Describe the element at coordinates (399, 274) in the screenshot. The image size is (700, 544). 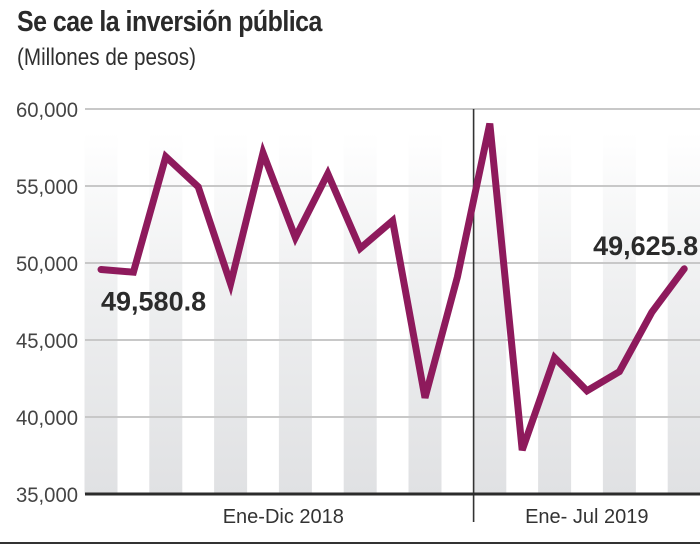
I see `data-annotations: 49,580.8 49,625.8` at that location.